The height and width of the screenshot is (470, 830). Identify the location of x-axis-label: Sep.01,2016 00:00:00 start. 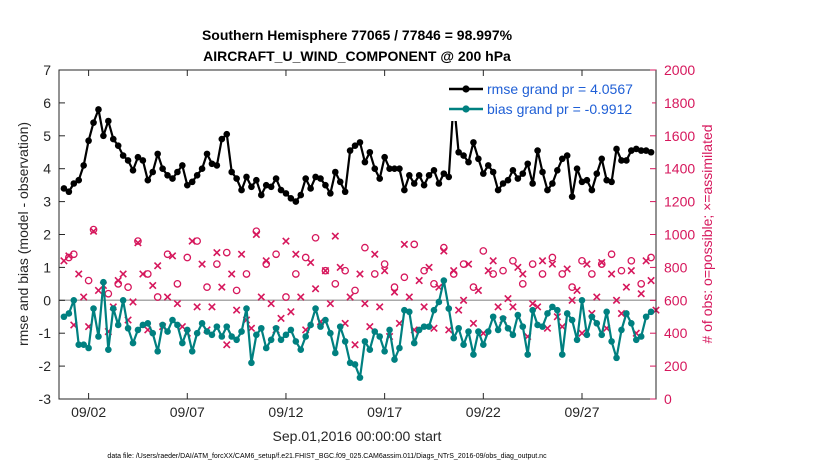
(357, 436).